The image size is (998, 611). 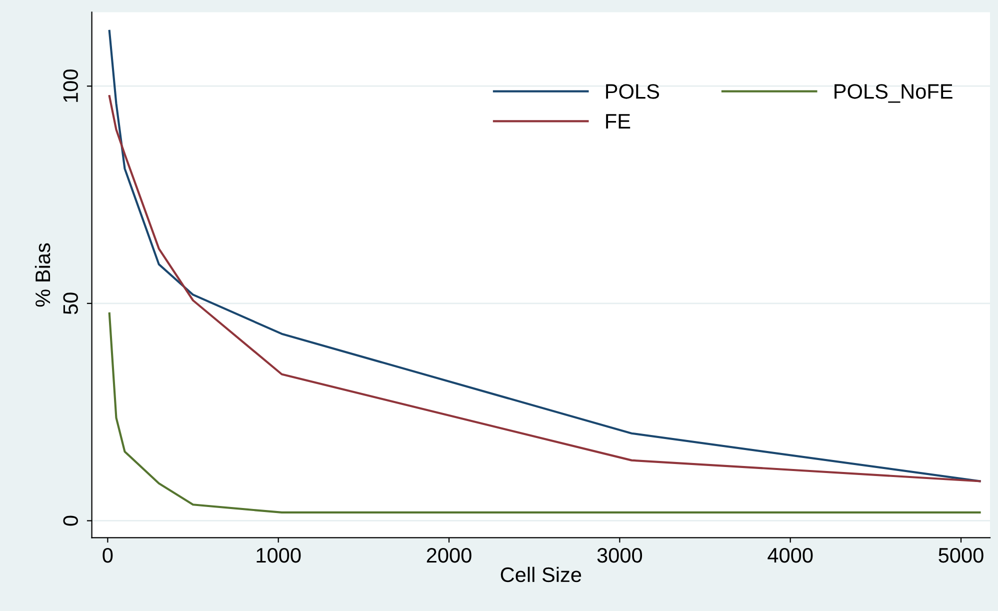 I want to click on y-axis-title: % Bias, so click(x=42, y=275).